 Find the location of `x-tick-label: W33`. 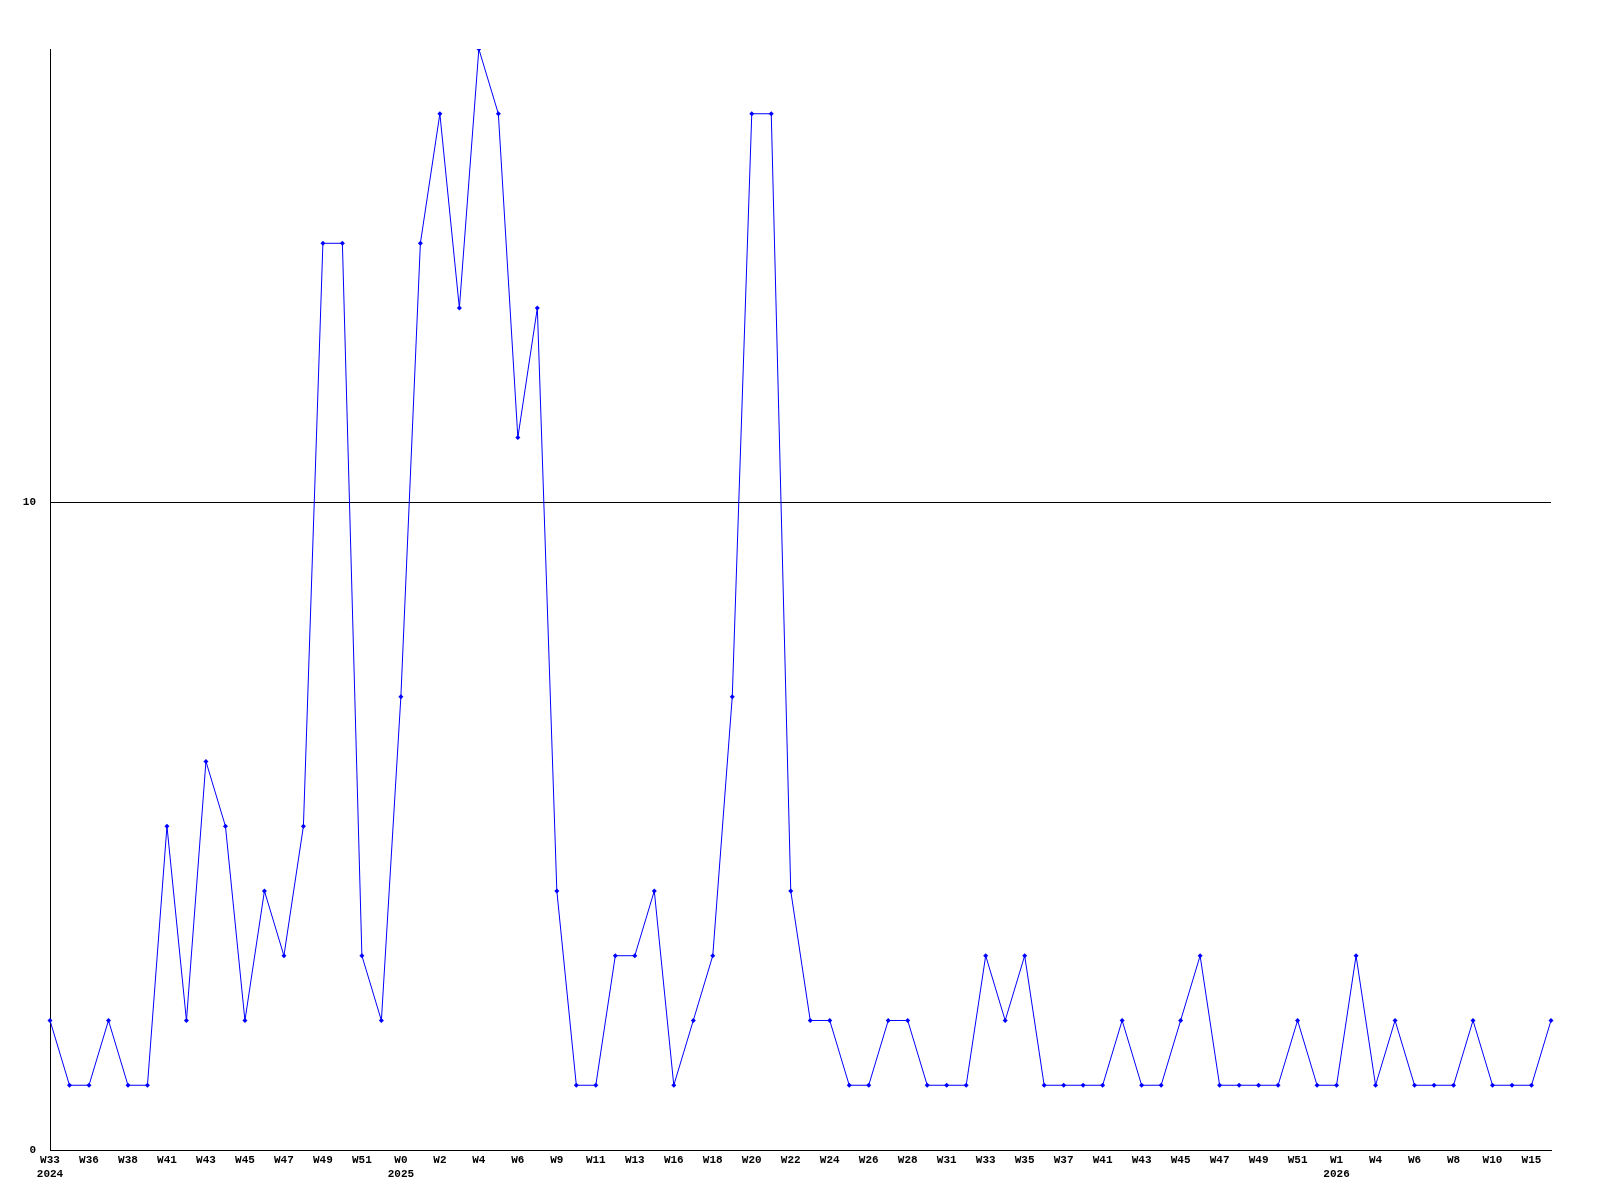

x-tick-label: W33 is located at coordinates (985, 1160).